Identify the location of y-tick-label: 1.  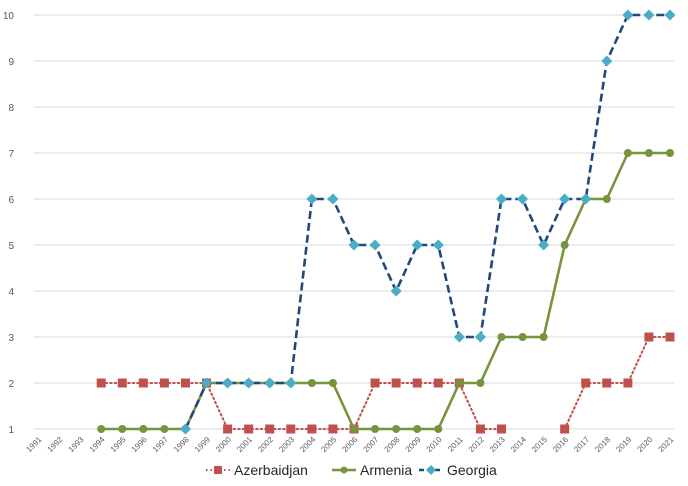
(11, 430).